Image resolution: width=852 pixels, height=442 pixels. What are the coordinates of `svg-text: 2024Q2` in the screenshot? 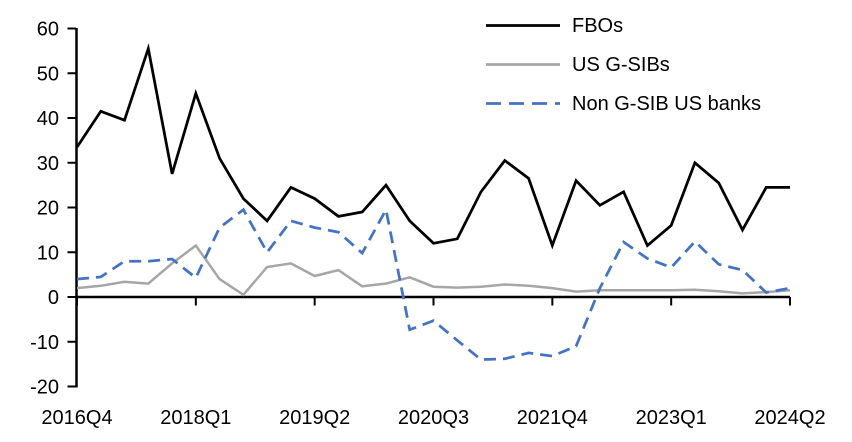 It's located at (789, 418).